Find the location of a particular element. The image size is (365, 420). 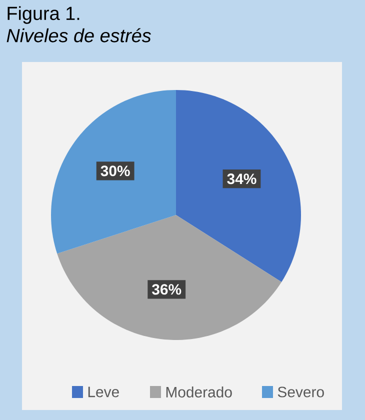

legend-label: Moderado is located at coordinates (199, 392).